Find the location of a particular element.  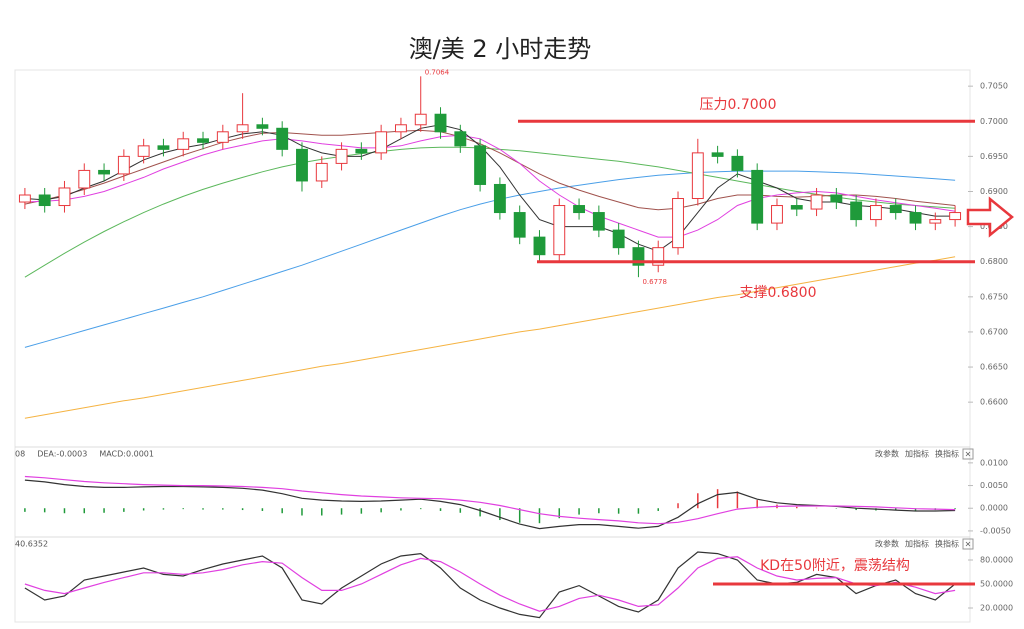

y-tick-label: -0.0050 is located at coordinates (995, 530).